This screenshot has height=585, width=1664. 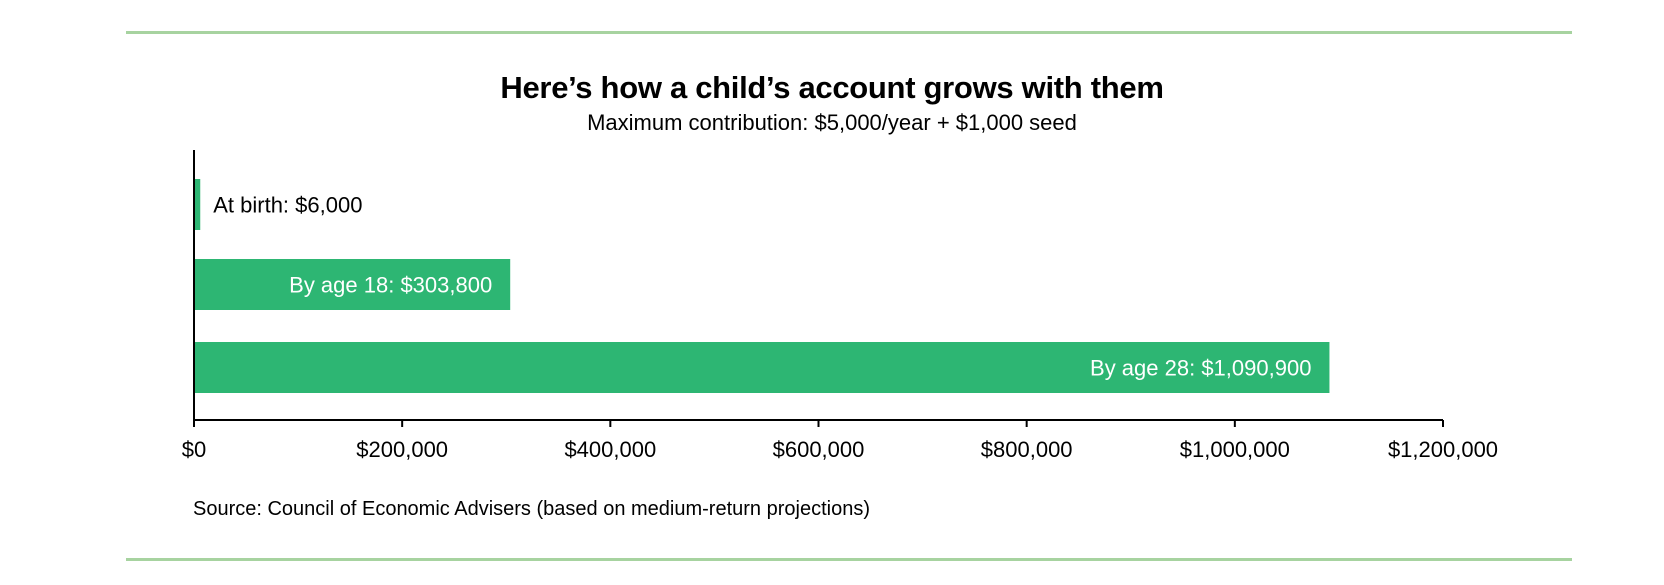 I want to click on x-tick-label-2: $400,000, so click(x=610, y=449).